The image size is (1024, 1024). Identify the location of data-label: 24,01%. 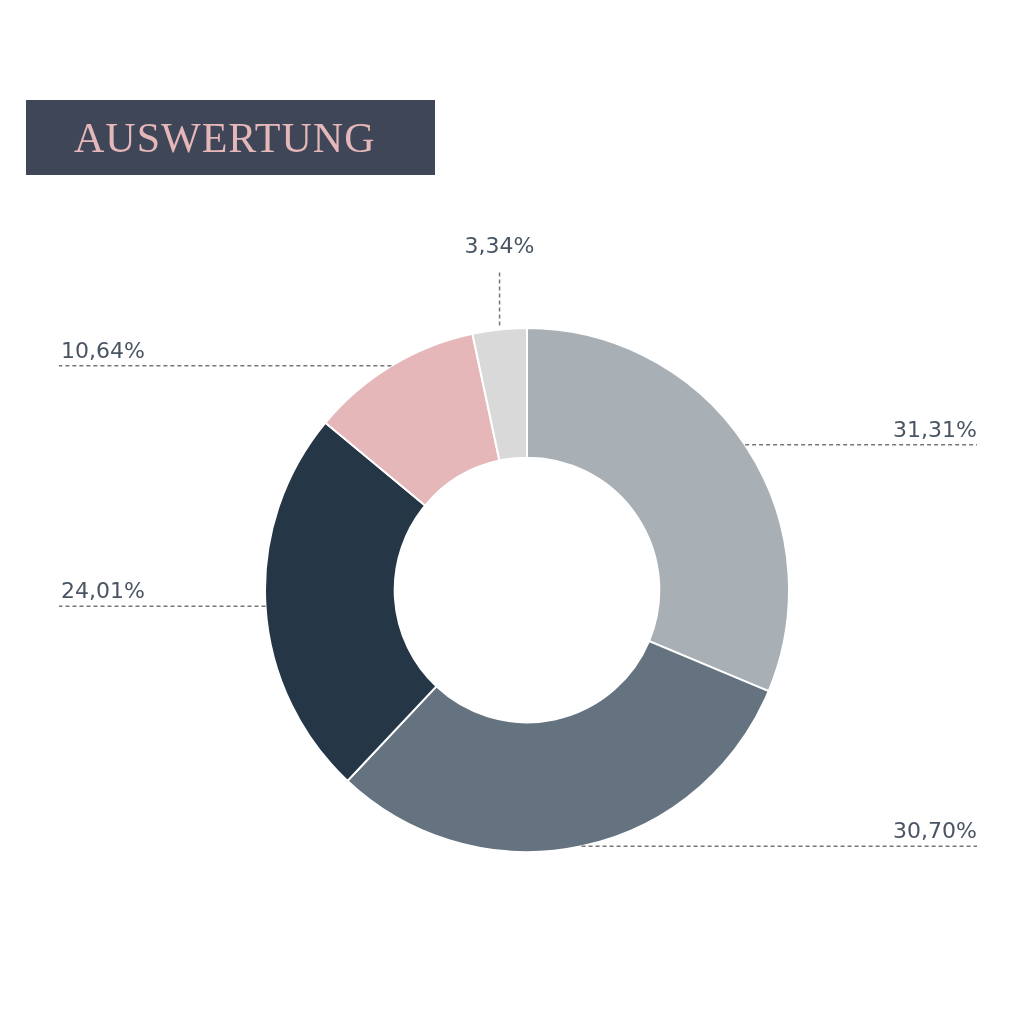
(103, 591).